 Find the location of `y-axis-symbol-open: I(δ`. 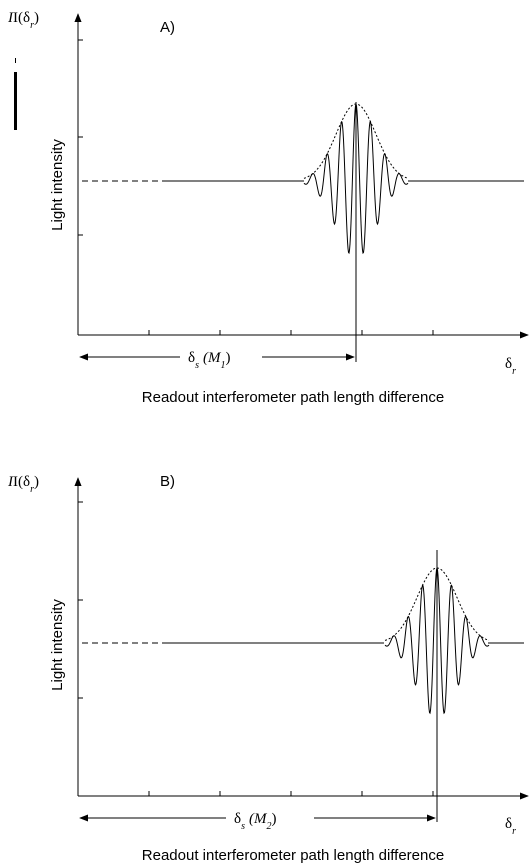

y-axis-symbol-open: I(δ is located at coordinates (21, 18).